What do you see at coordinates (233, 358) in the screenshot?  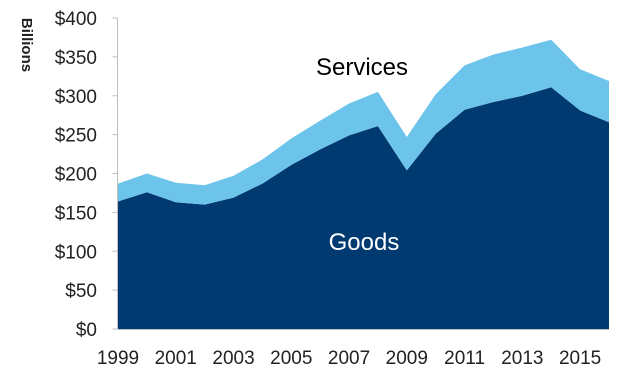 I see `x-tick-label: 2003` at bounding box center [233, 358].